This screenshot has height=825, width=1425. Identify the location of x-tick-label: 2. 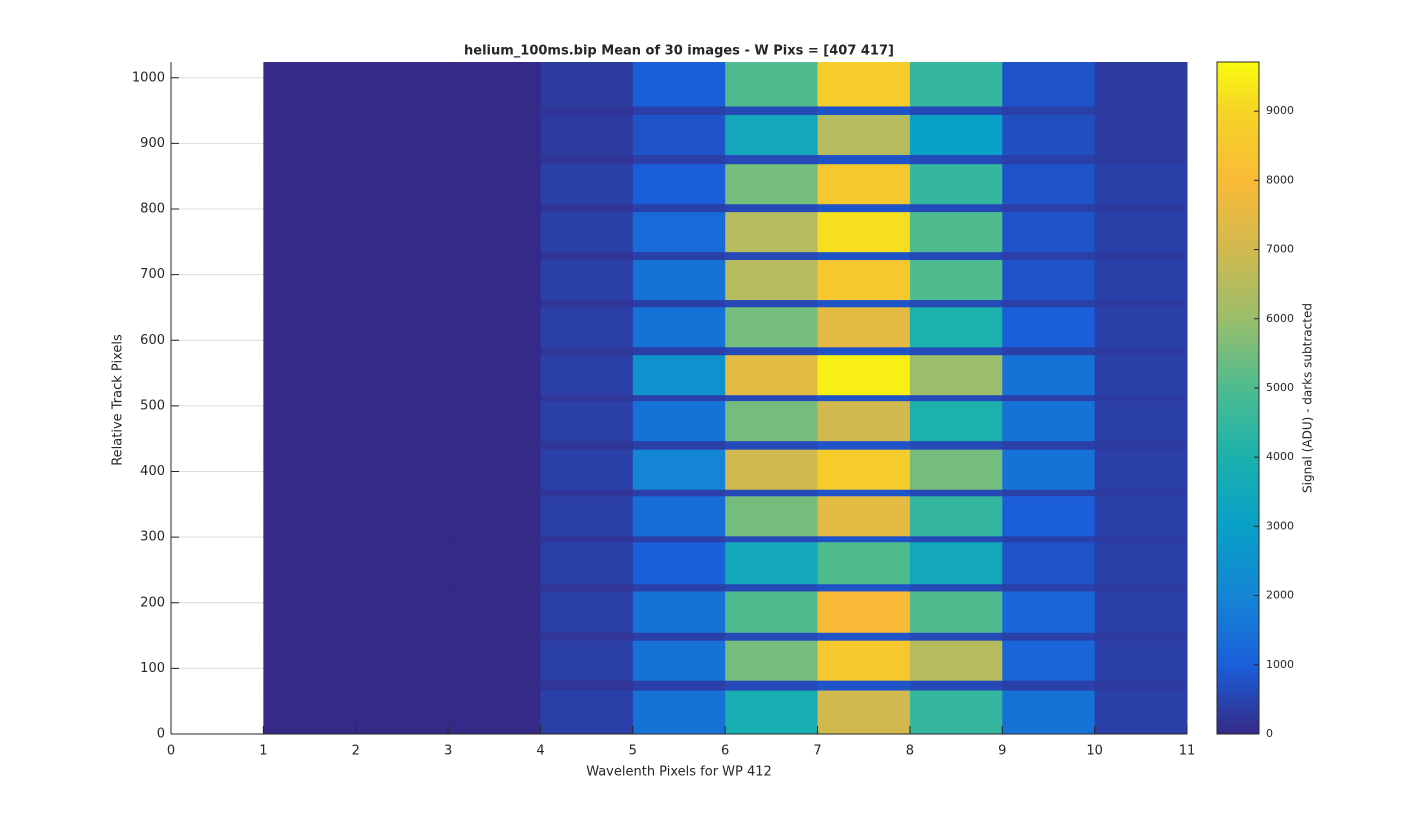
(356, 751).